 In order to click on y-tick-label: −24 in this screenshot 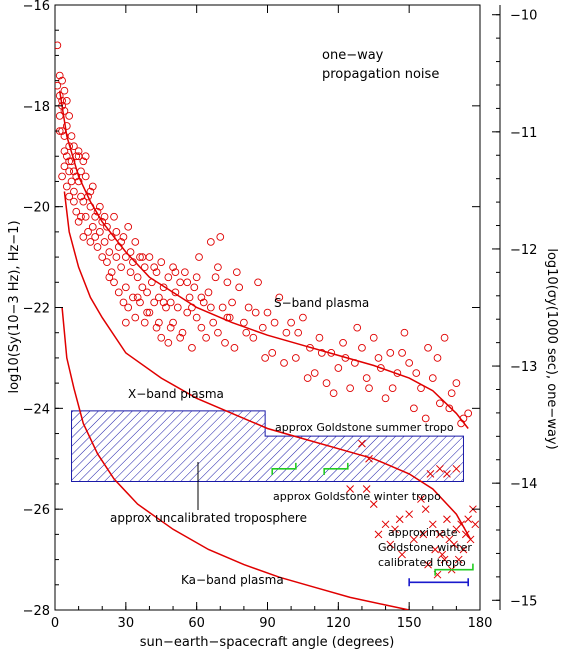, I will do `click(36, 409)`.